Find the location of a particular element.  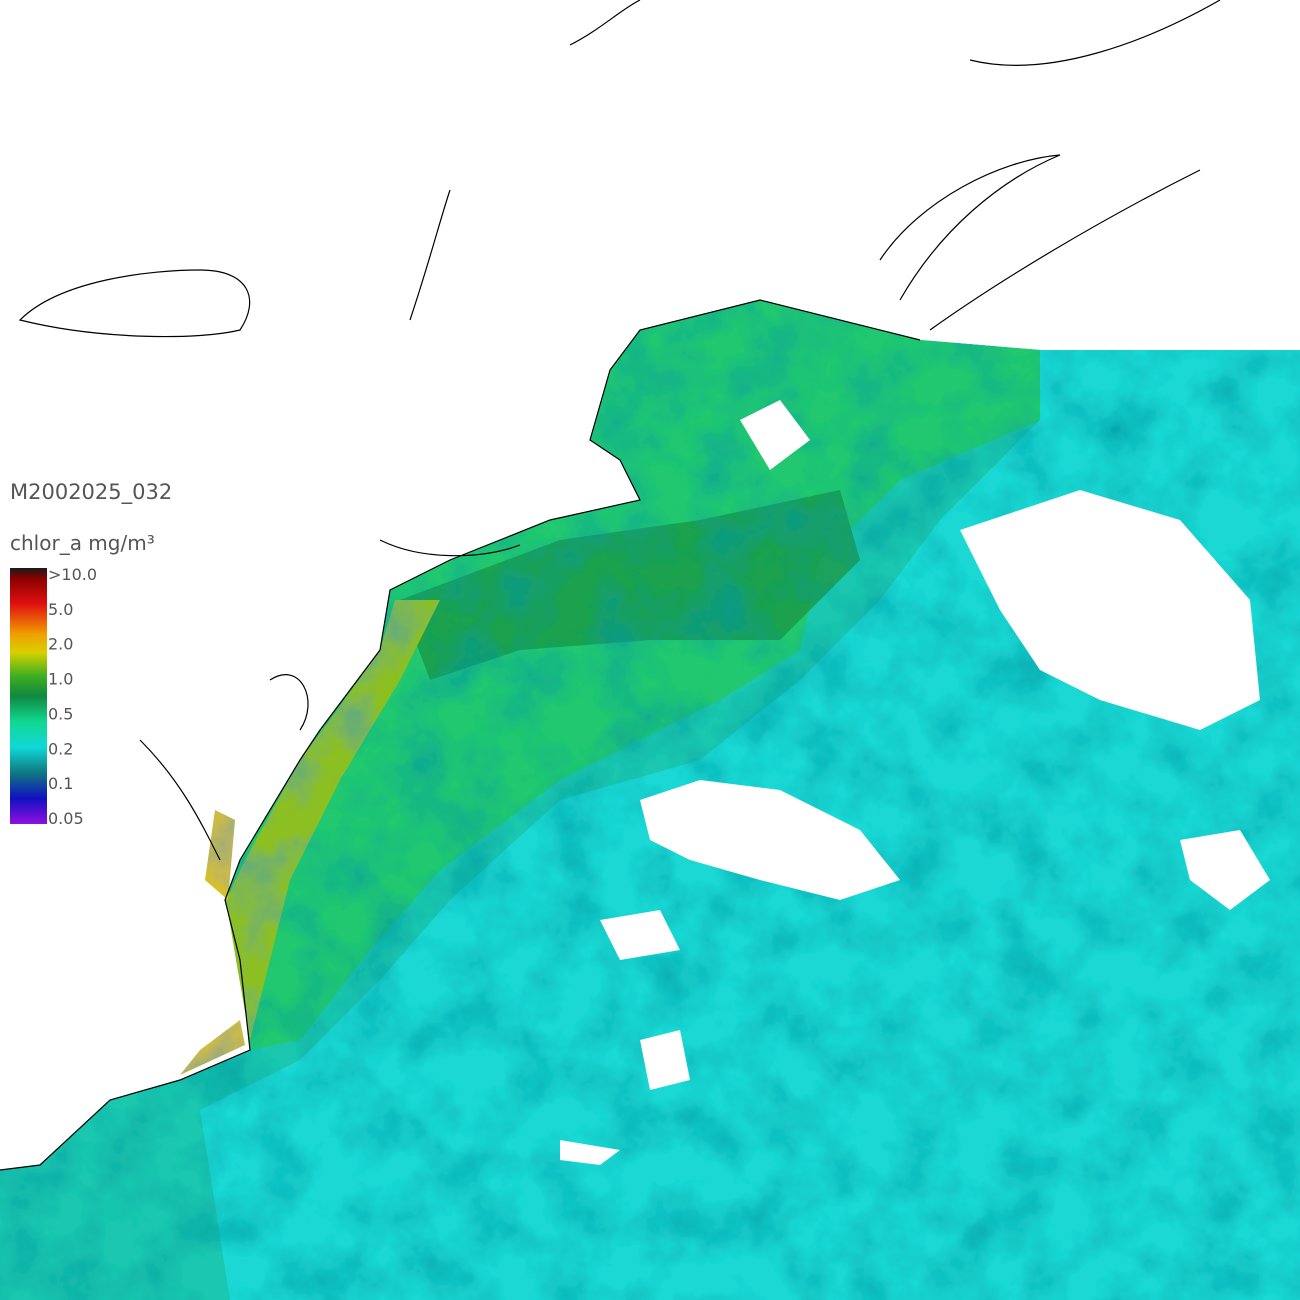

colorbar is located at coordinates (28, 696).